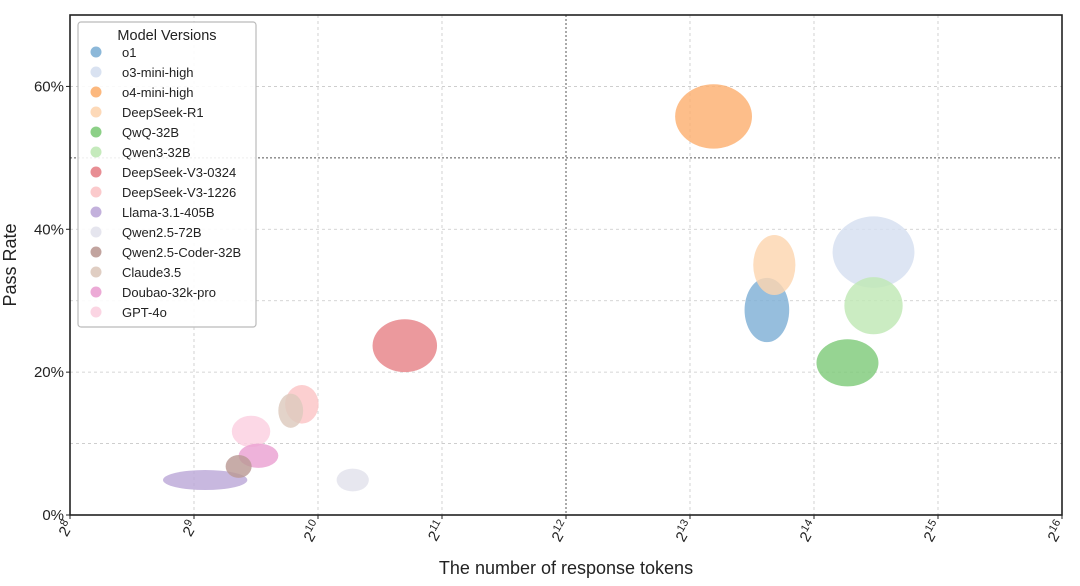  I want to click on bubble-deepseek-r1, so click(774, 265).